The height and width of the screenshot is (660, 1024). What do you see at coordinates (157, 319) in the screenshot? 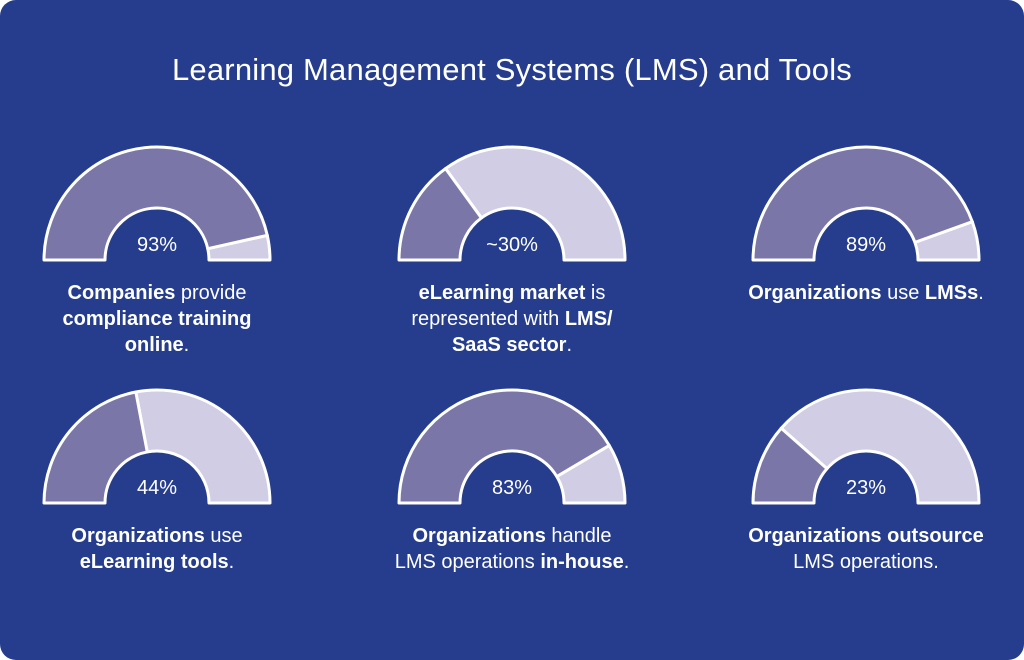
I see `caption-bold-text: compliance training` at bounding box center [157, 319].